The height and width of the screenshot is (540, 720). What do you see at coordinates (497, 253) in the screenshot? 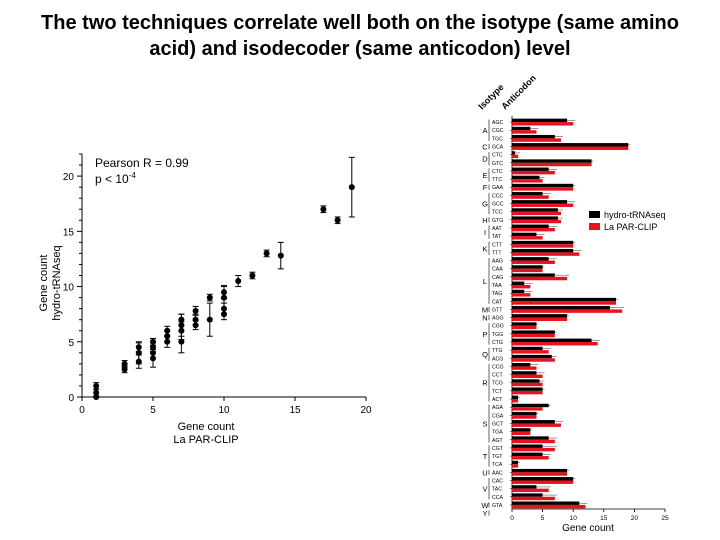
I see `anticodon-label: TTT` at bounding box center [497, 253].